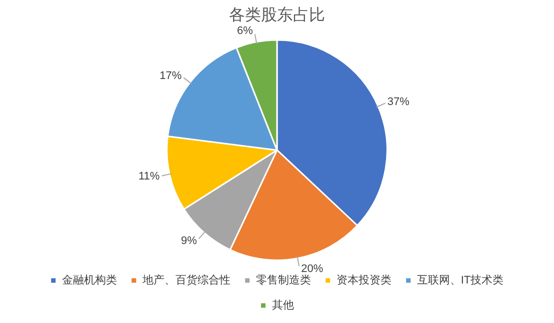 This screenshot has height=323, width=554. I want to click on legend-label: 资本投资类, so click(364, 280).